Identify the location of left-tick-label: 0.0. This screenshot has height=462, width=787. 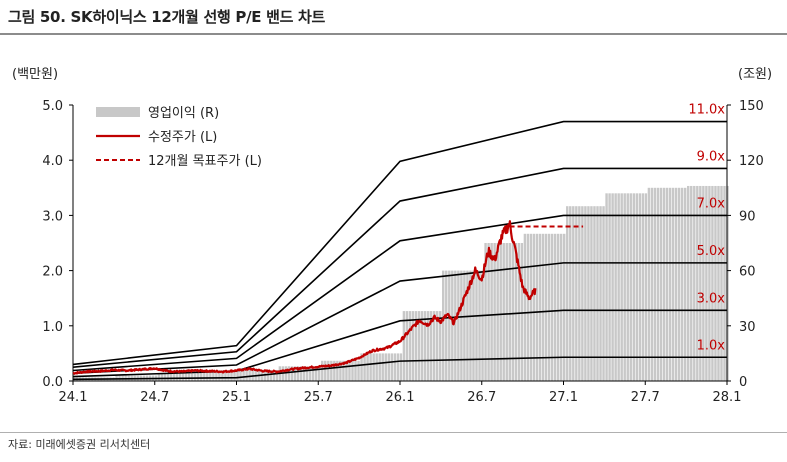
(52, 382).